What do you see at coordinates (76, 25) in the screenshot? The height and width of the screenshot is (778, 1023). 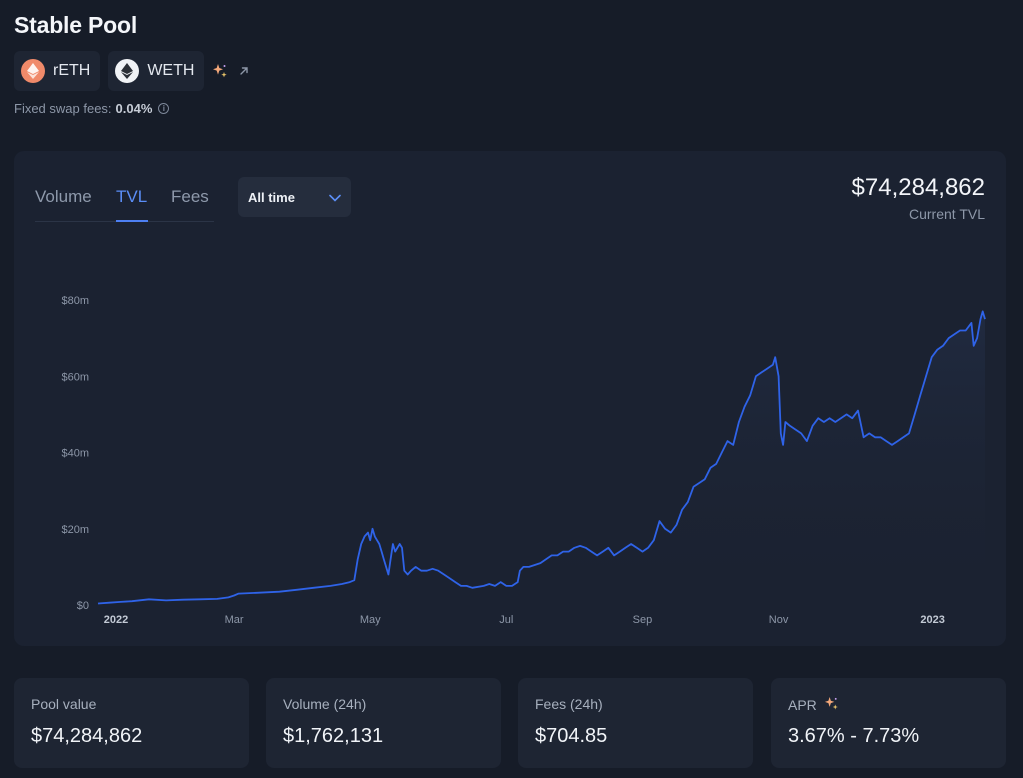 I see `page-title: Stable Pool` at bounding box center [76, 25].